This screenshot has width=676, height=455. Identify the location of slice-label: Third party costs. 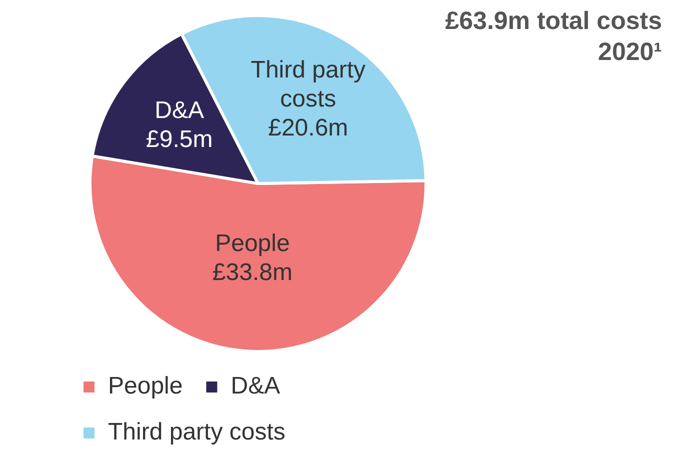
(308, 84).